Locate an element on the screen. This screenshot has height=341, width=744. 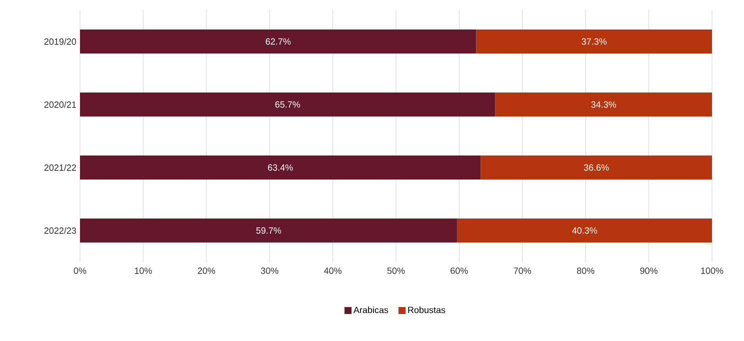
x-tick-label: 30% is located at coordinates (269, 271).